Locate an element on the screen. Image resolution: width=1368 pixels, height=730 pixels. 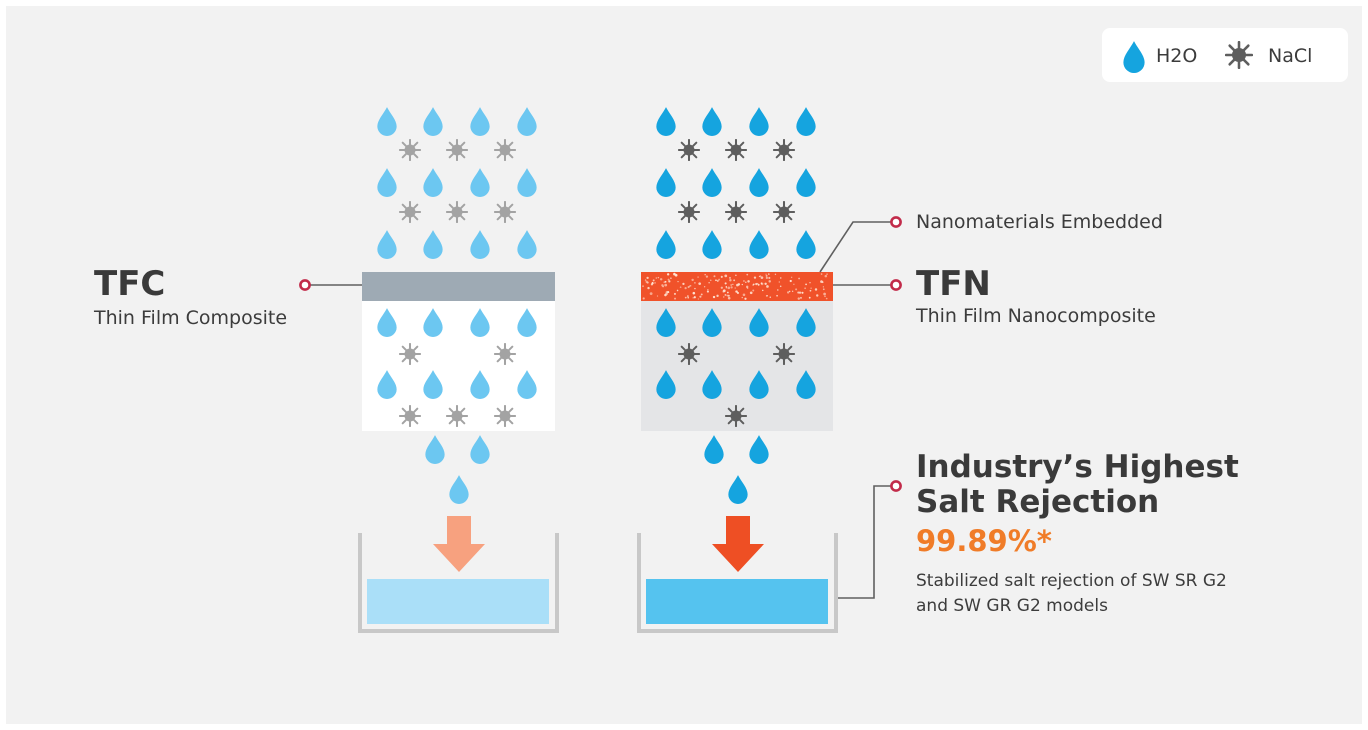
tfn-nanomaterial-dots is located at coordinates (735, 286).